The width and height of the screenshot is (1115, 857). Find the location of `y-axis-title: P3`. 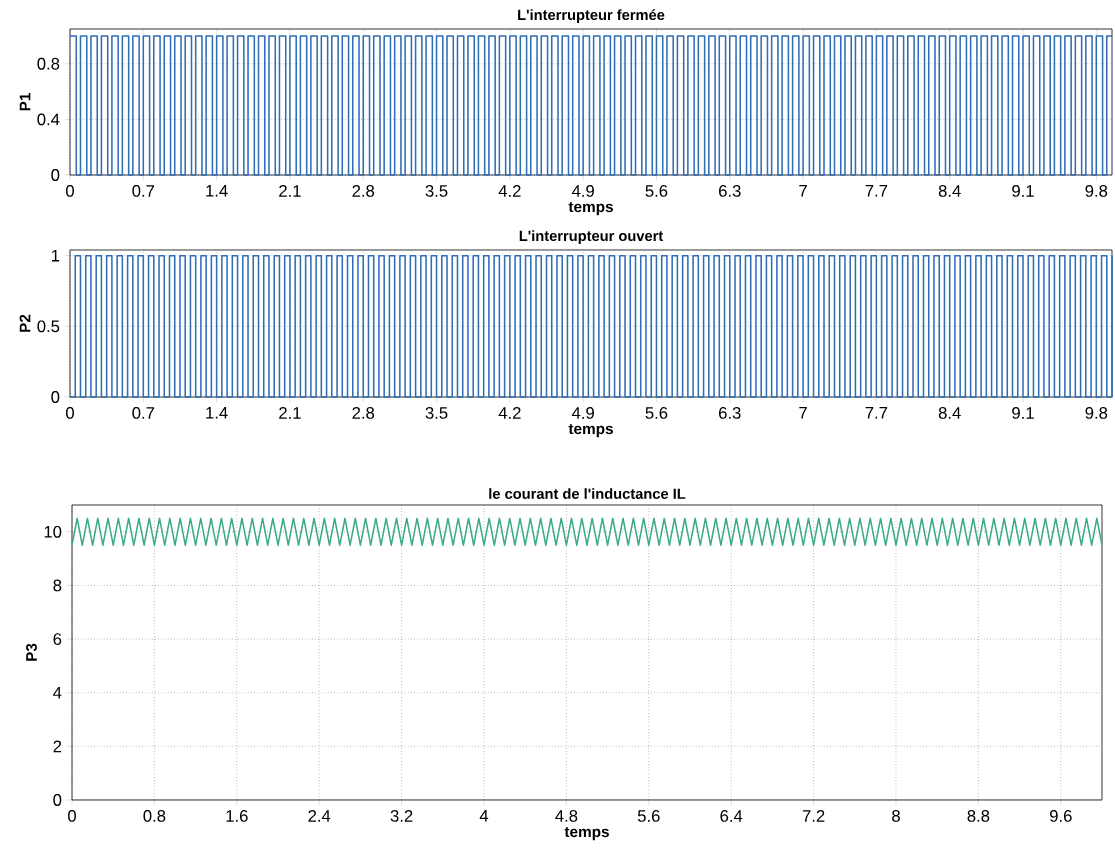

y-axis-title: P3 is located at coordinates (31, 652).